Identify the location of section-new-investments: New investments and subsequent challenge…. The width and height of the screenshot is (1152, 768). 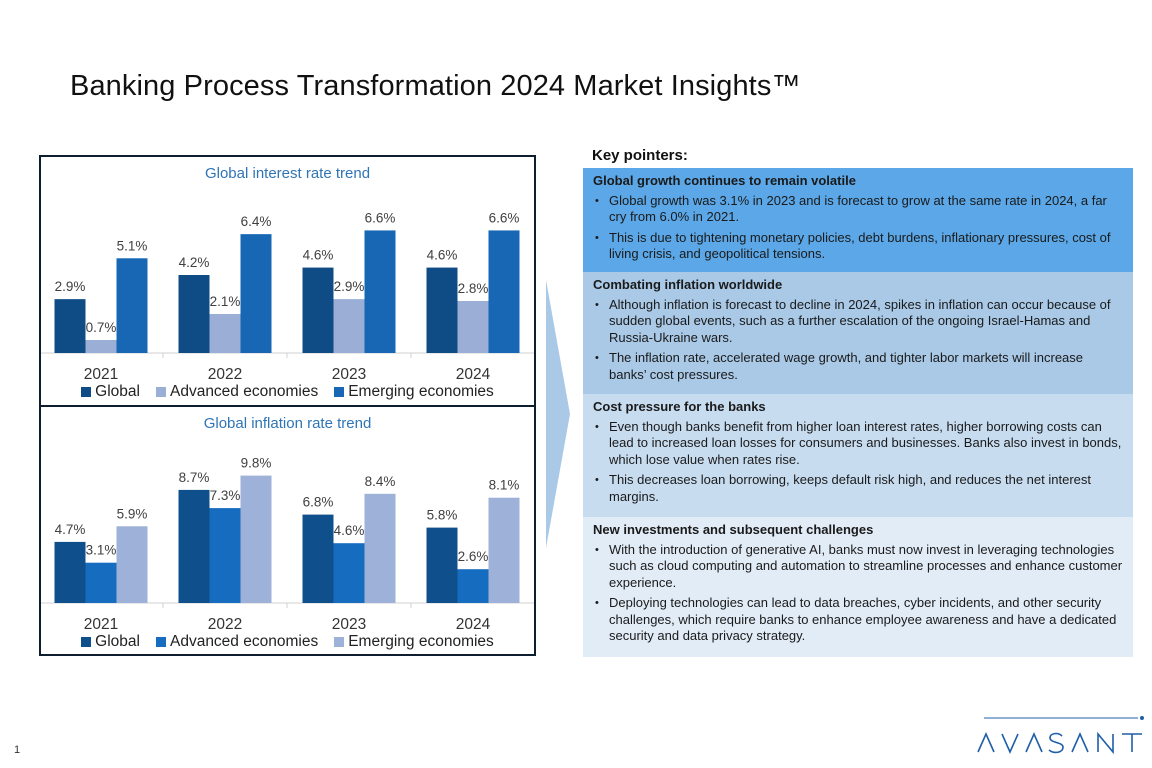
(858, 587).